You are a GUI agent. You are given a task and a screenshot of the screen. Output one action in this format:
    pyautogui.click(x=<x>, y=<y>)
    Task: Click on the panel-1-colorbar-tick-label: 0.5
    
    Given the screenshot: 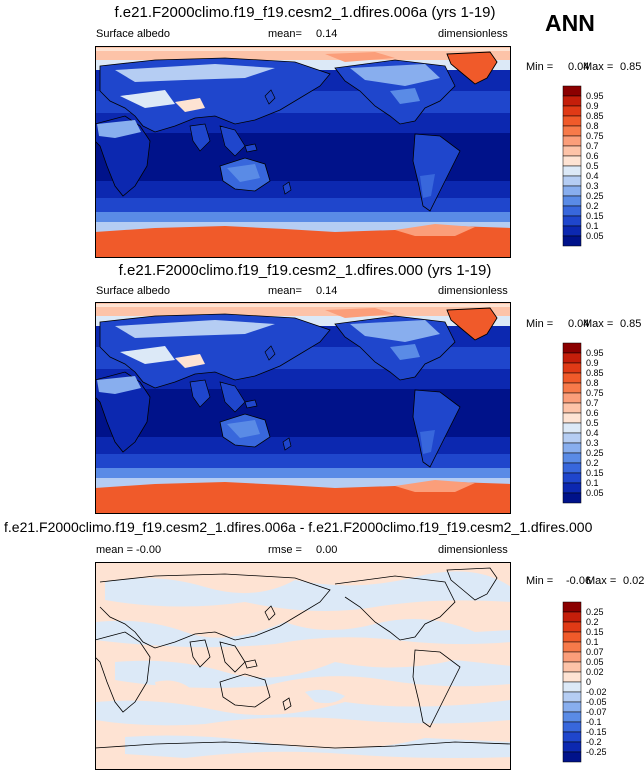 What is the action you would take?
    pyautogui.click(x=592, y=166)
    